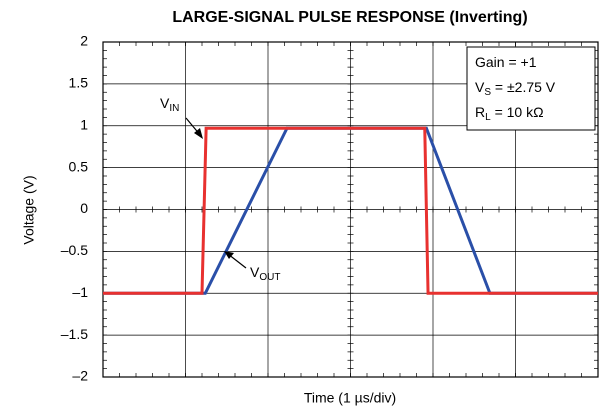  I want to click on label-sub: S, so click(487, 92).